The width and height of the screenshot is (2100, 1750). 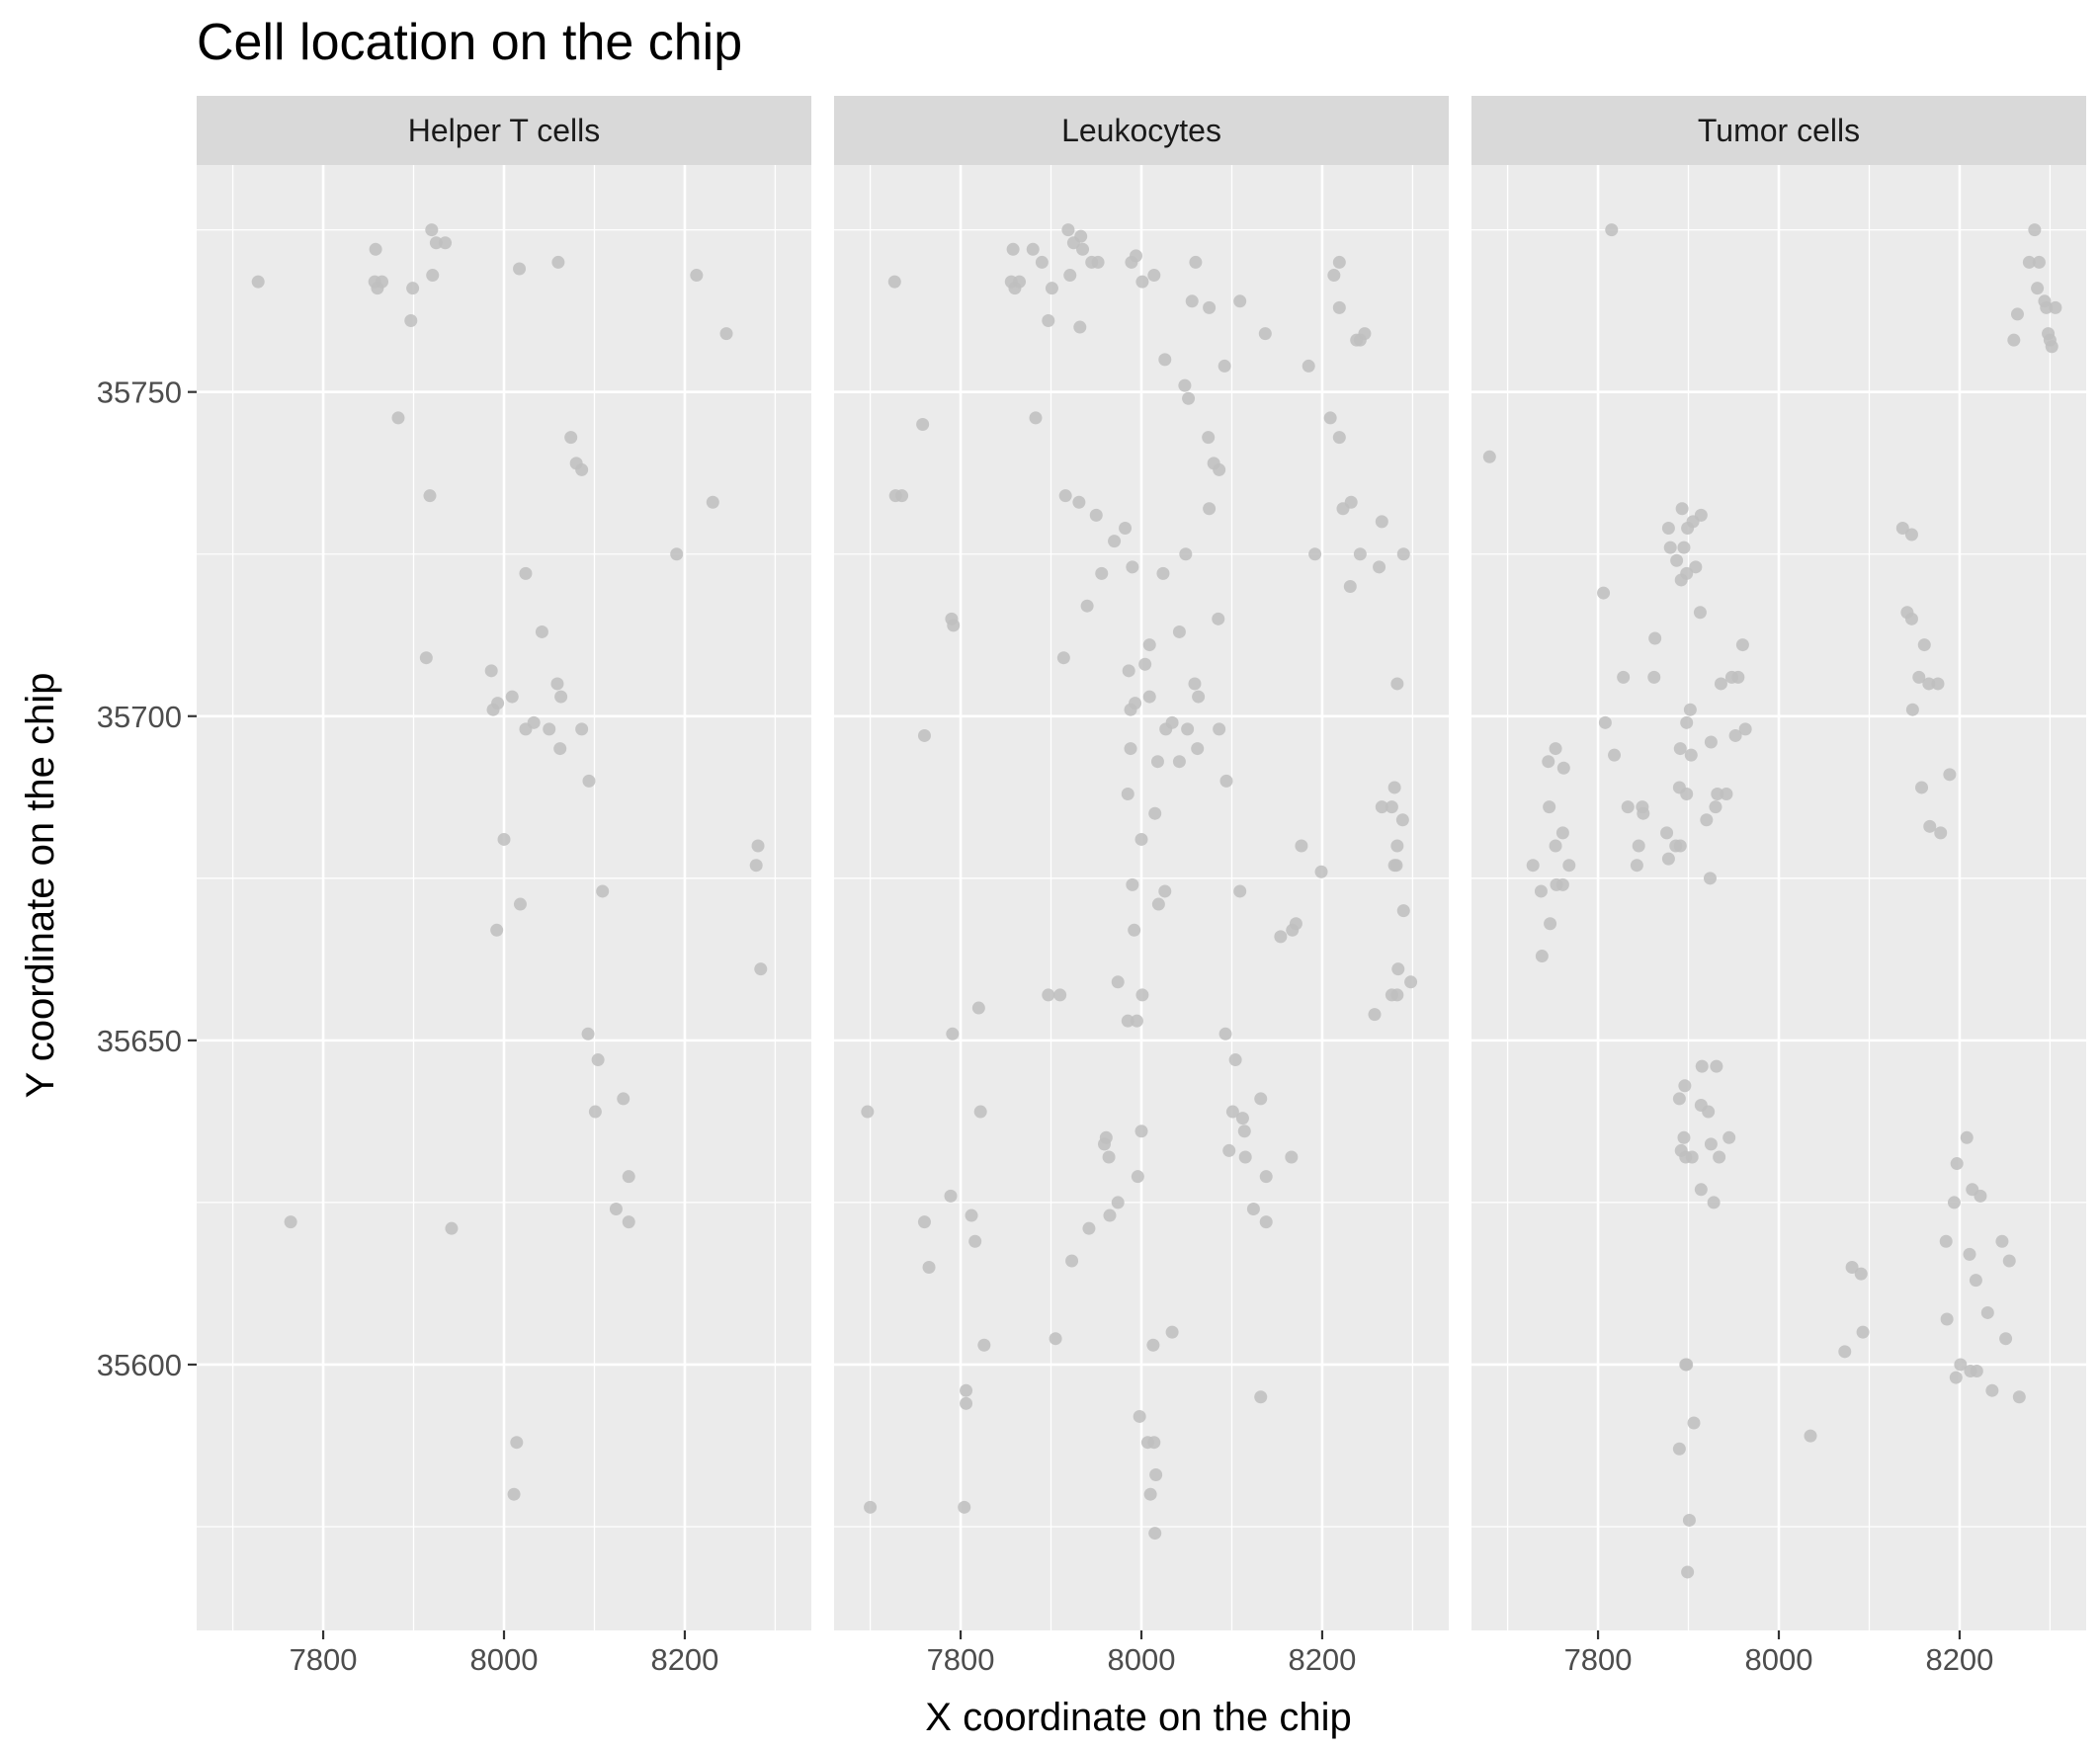 What do you see at coordinates (961, 1659) in the screenshot?
I see `x-tick-label: 7800` at bounding box center [961, 1659].